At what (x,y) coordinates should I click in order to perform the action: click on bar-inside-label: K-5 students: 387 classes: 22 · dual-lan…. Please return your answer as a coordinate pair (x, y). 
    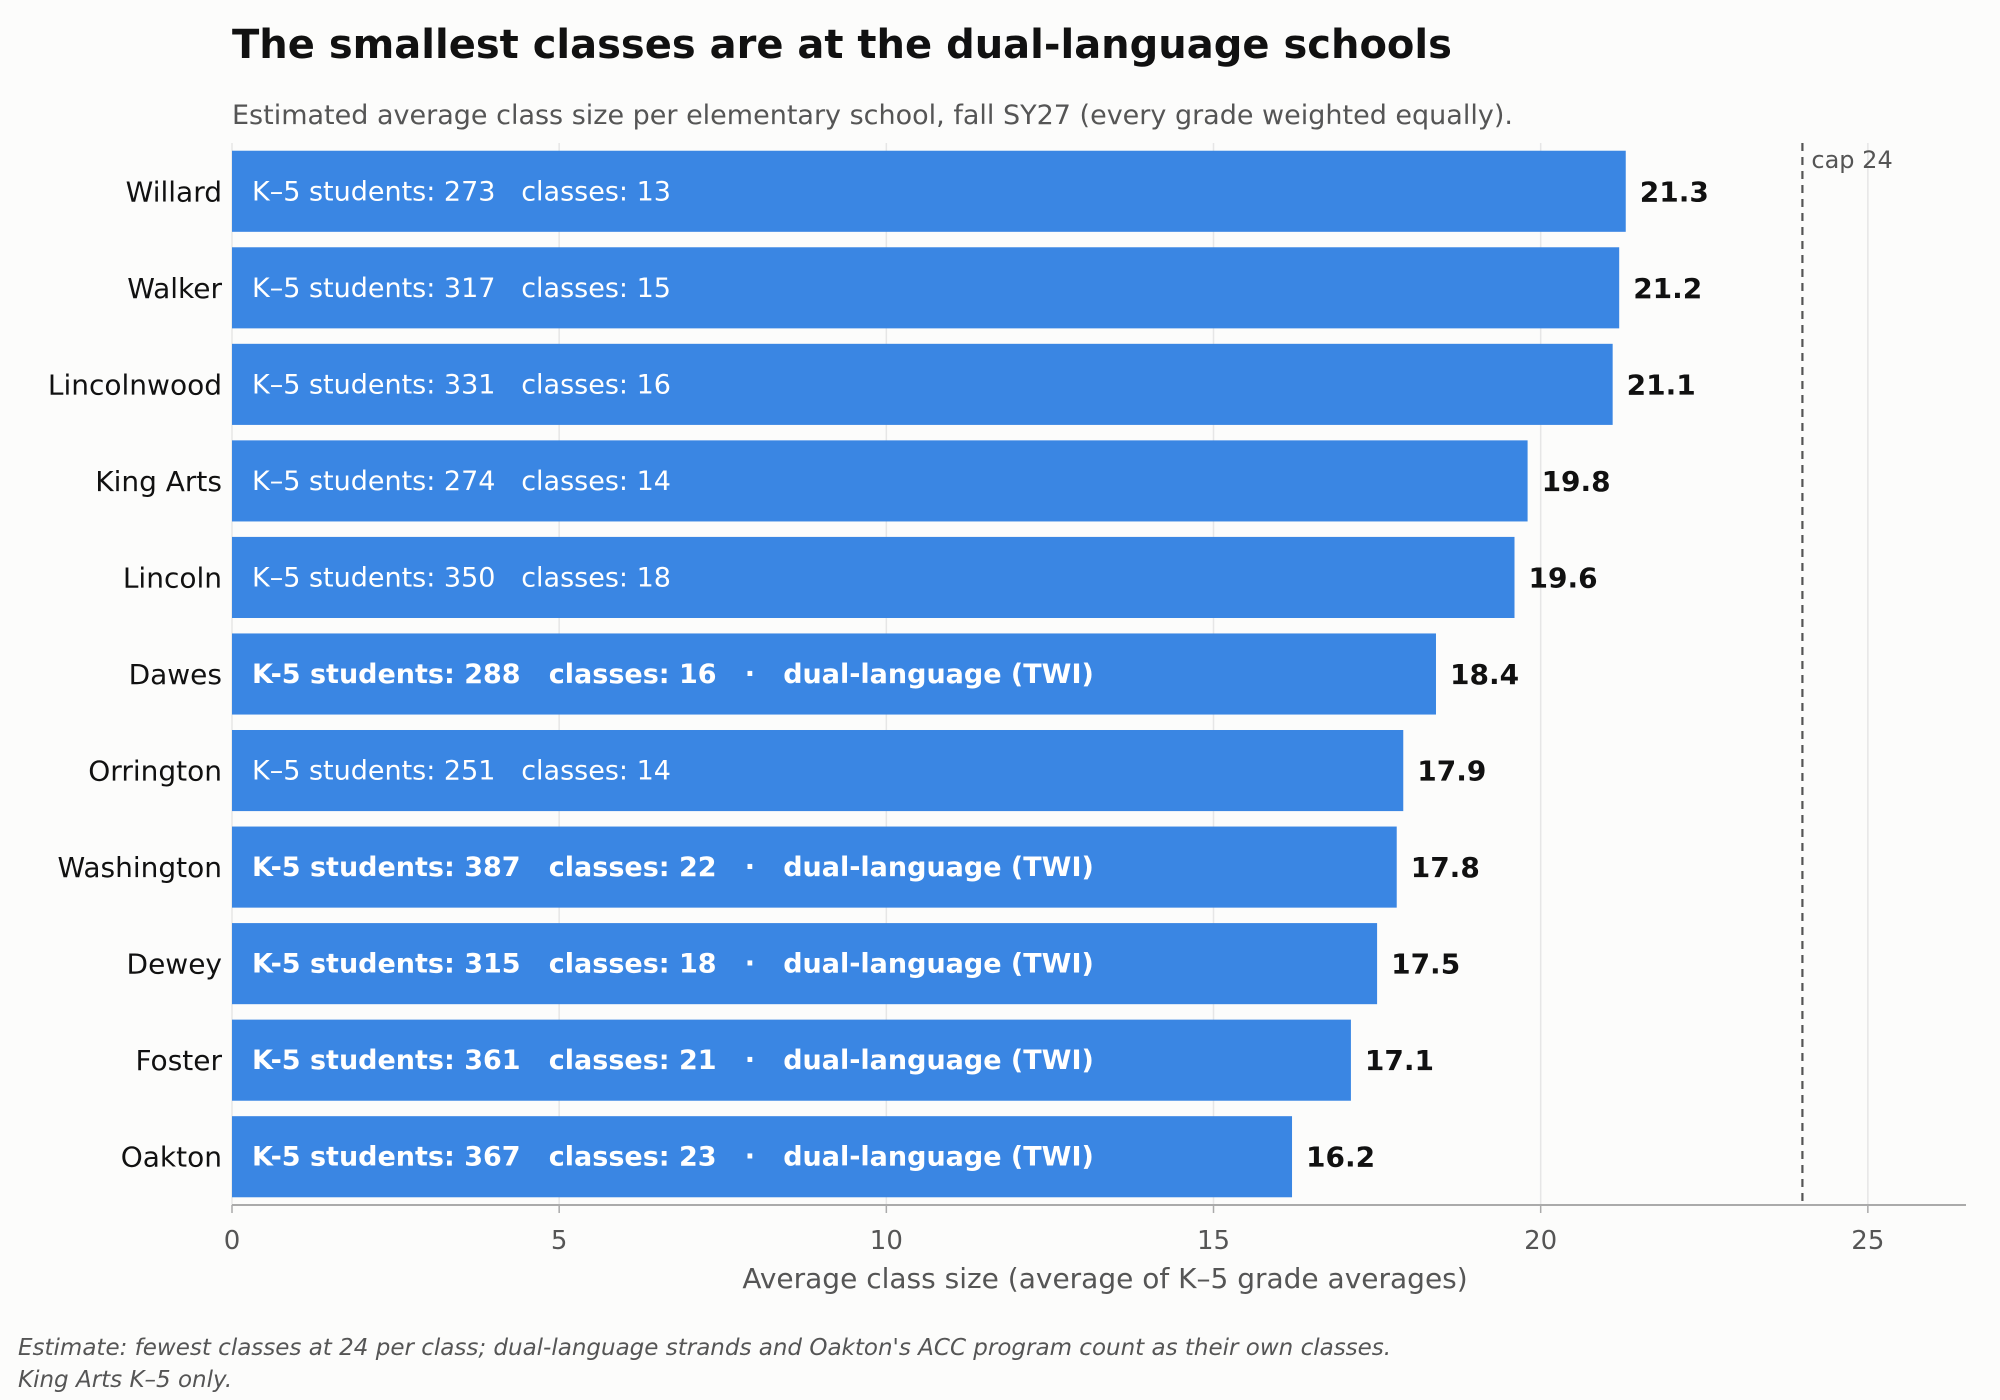
    Looking at the image, I should click on (673, 867).